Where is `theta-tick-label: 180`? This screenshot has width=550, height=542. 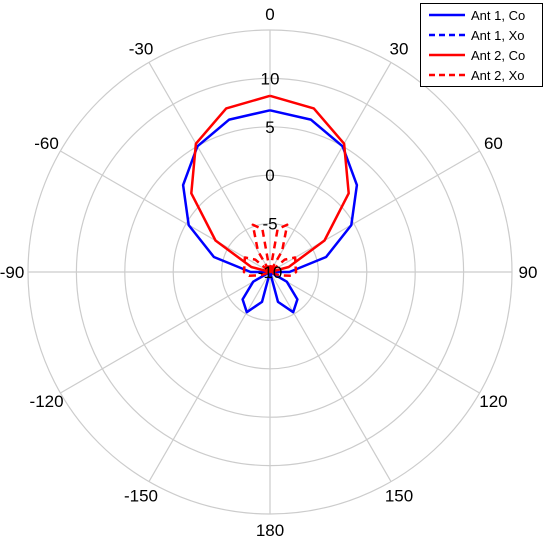
theta-tick-label: 180 is located at coordinates (270, 530).